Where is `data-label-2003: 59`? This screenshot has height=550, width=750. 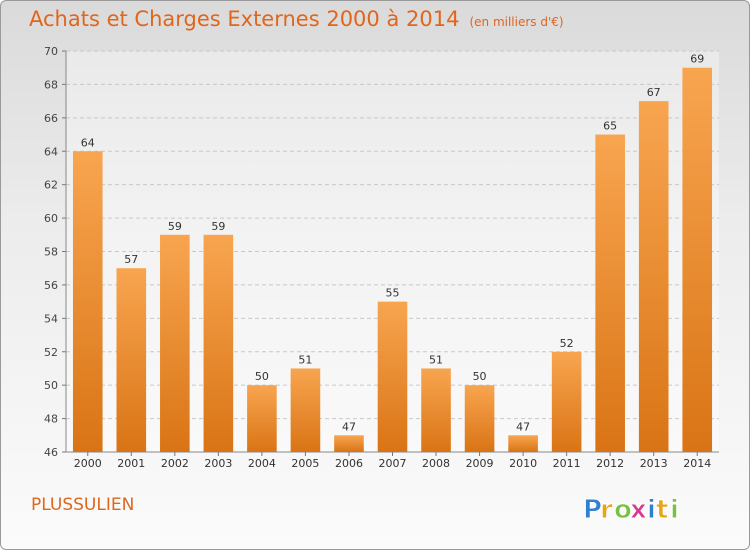
data-label-2003: 59 is located at coordinates (218, 226).